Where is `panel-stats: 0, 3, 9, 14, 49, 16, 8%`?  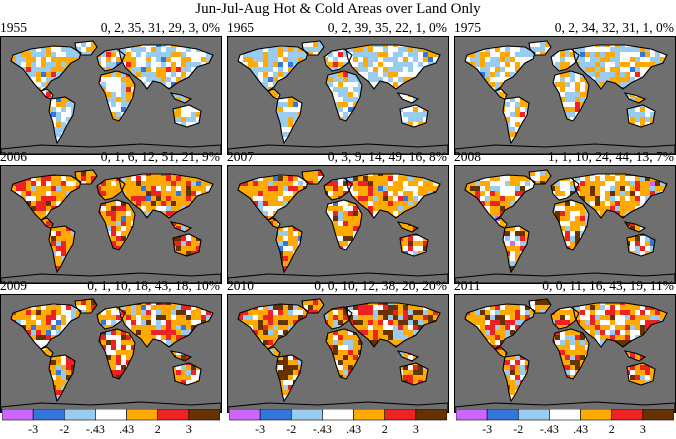 panel-stats: 0, 3, 9, 14, 49, 16, 8% is located at coordinates (387, 156).